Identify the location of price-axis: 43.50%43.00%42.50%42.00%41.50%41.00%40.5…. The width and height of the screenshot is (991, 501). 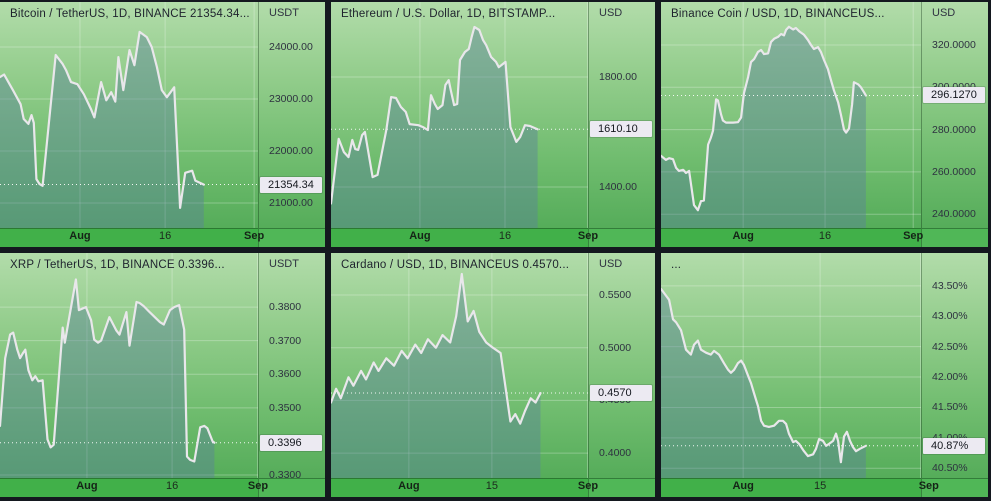
(954, 365).